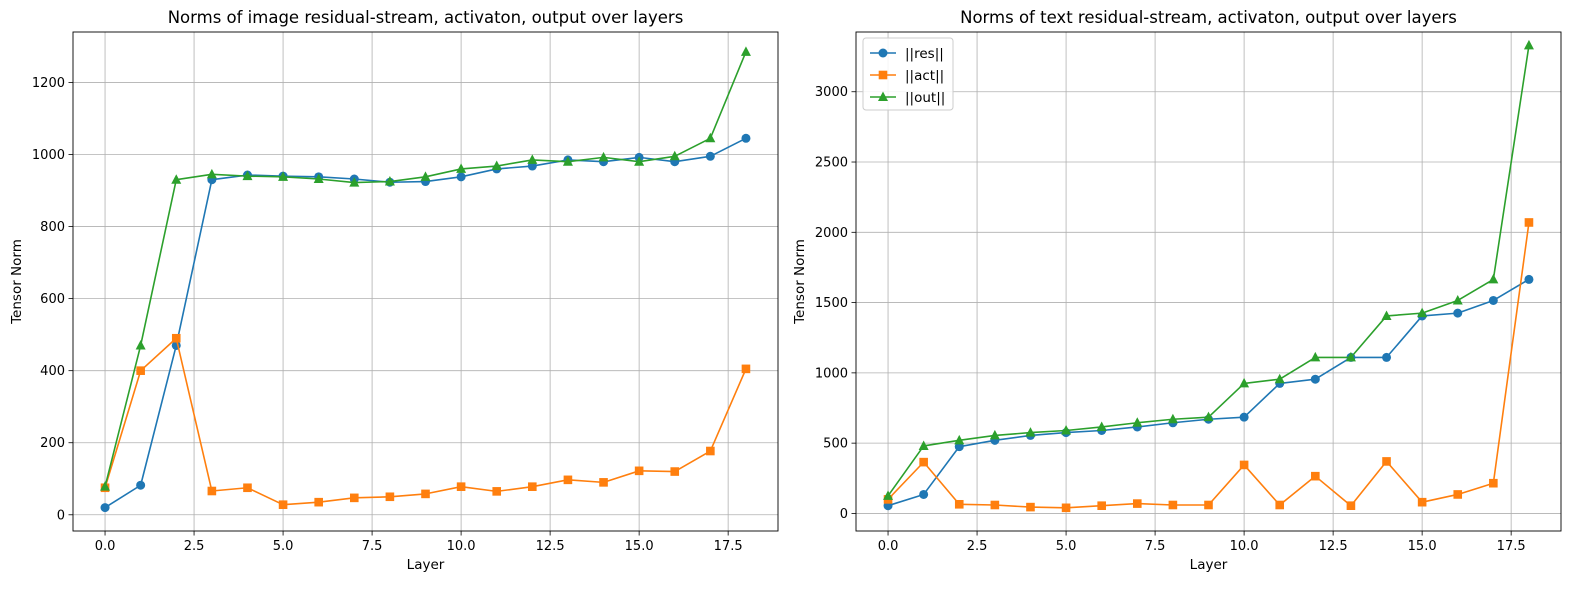  Describe the element at coordinates (925, 98) in the screenshot. I see `legend-label: ||out||` at that location.